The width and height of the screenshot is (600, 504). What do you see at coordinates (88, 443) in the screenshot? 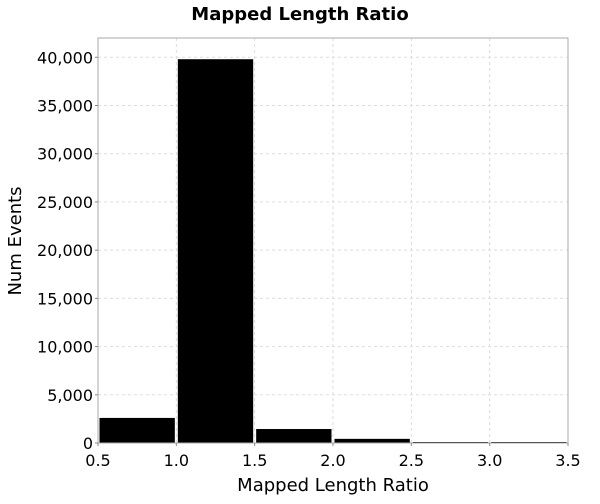
I see `y-tick-label: 0` at bounding box center [88, 443].